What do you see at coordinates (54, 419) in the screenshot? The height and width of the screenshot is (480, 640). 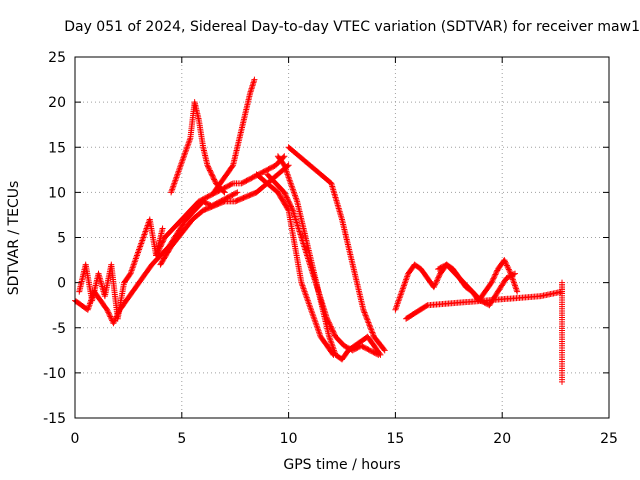 I see `y-tick-label: -15` at bounding box center [54, 419].